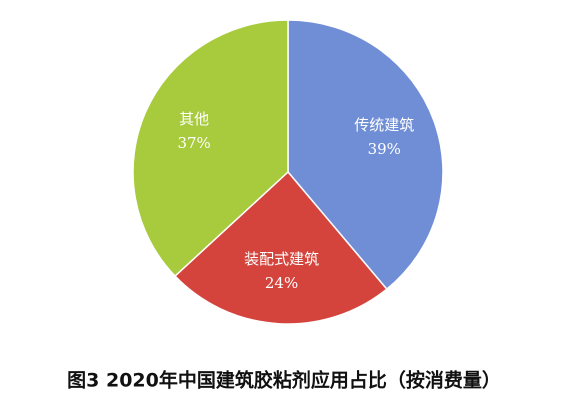 The image size is (568, 408). What do you see at coordinates (281, 283) in the screenshot?
I see `slice-value-label: 24%` at bounding box center [281, 283].